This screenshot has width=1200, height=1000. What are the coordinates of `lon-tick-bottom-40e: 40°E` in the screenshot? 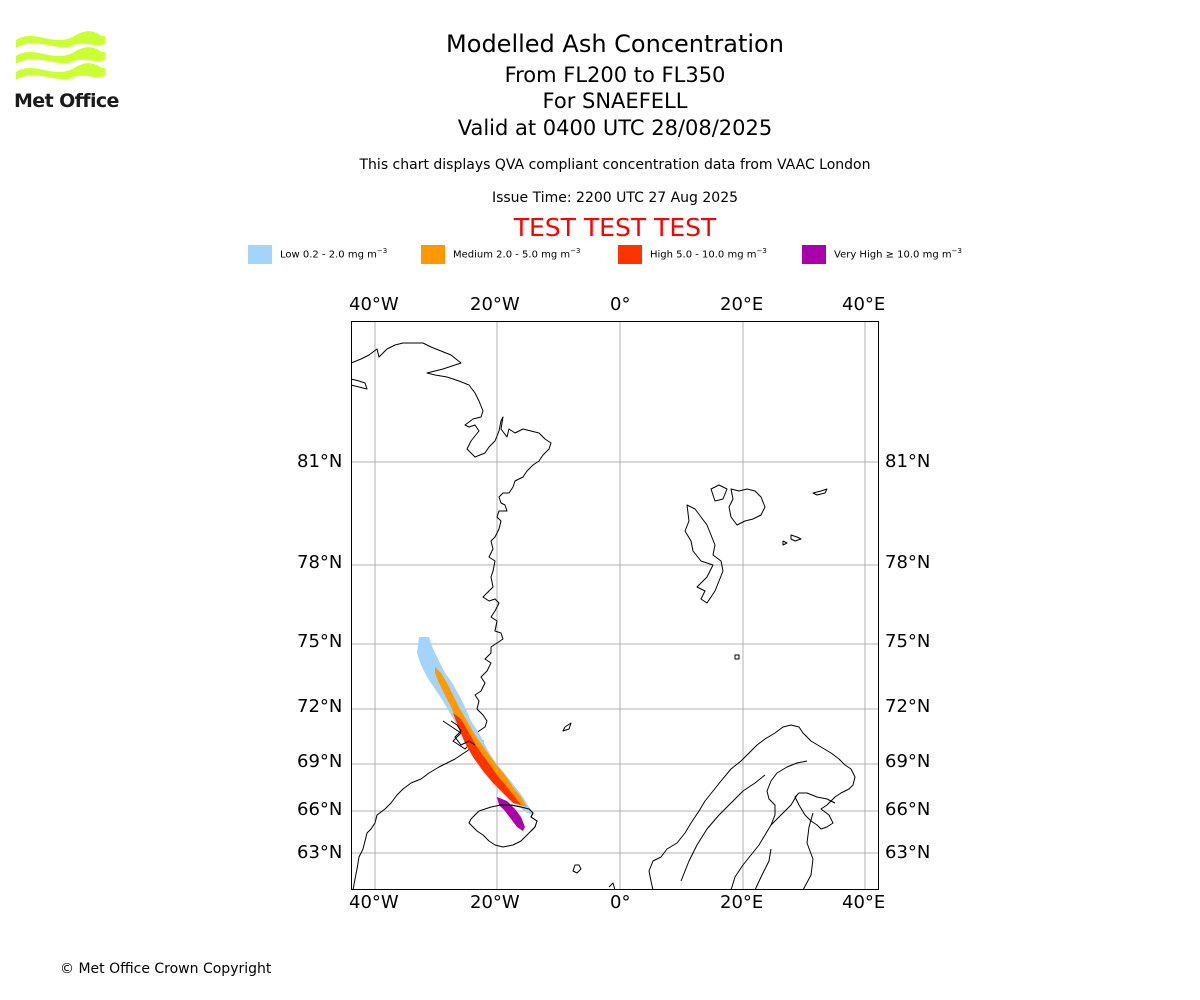 It's located at (864, 902).